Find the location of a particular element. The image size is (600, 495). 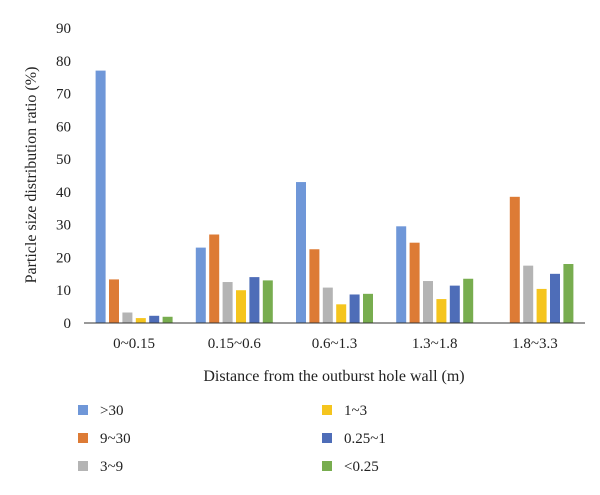

legend-item: 0.25~1 is located at coordinates (354, 439).